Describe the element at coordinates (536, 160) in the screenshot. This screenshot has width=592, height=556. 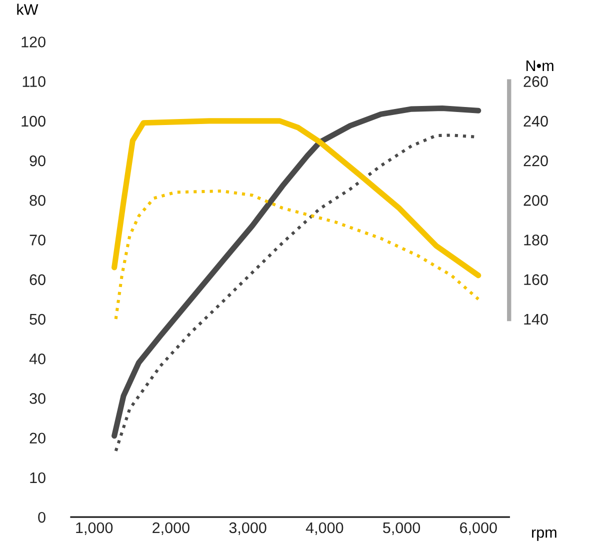
I see `y2-tick-label: 220` at that location.